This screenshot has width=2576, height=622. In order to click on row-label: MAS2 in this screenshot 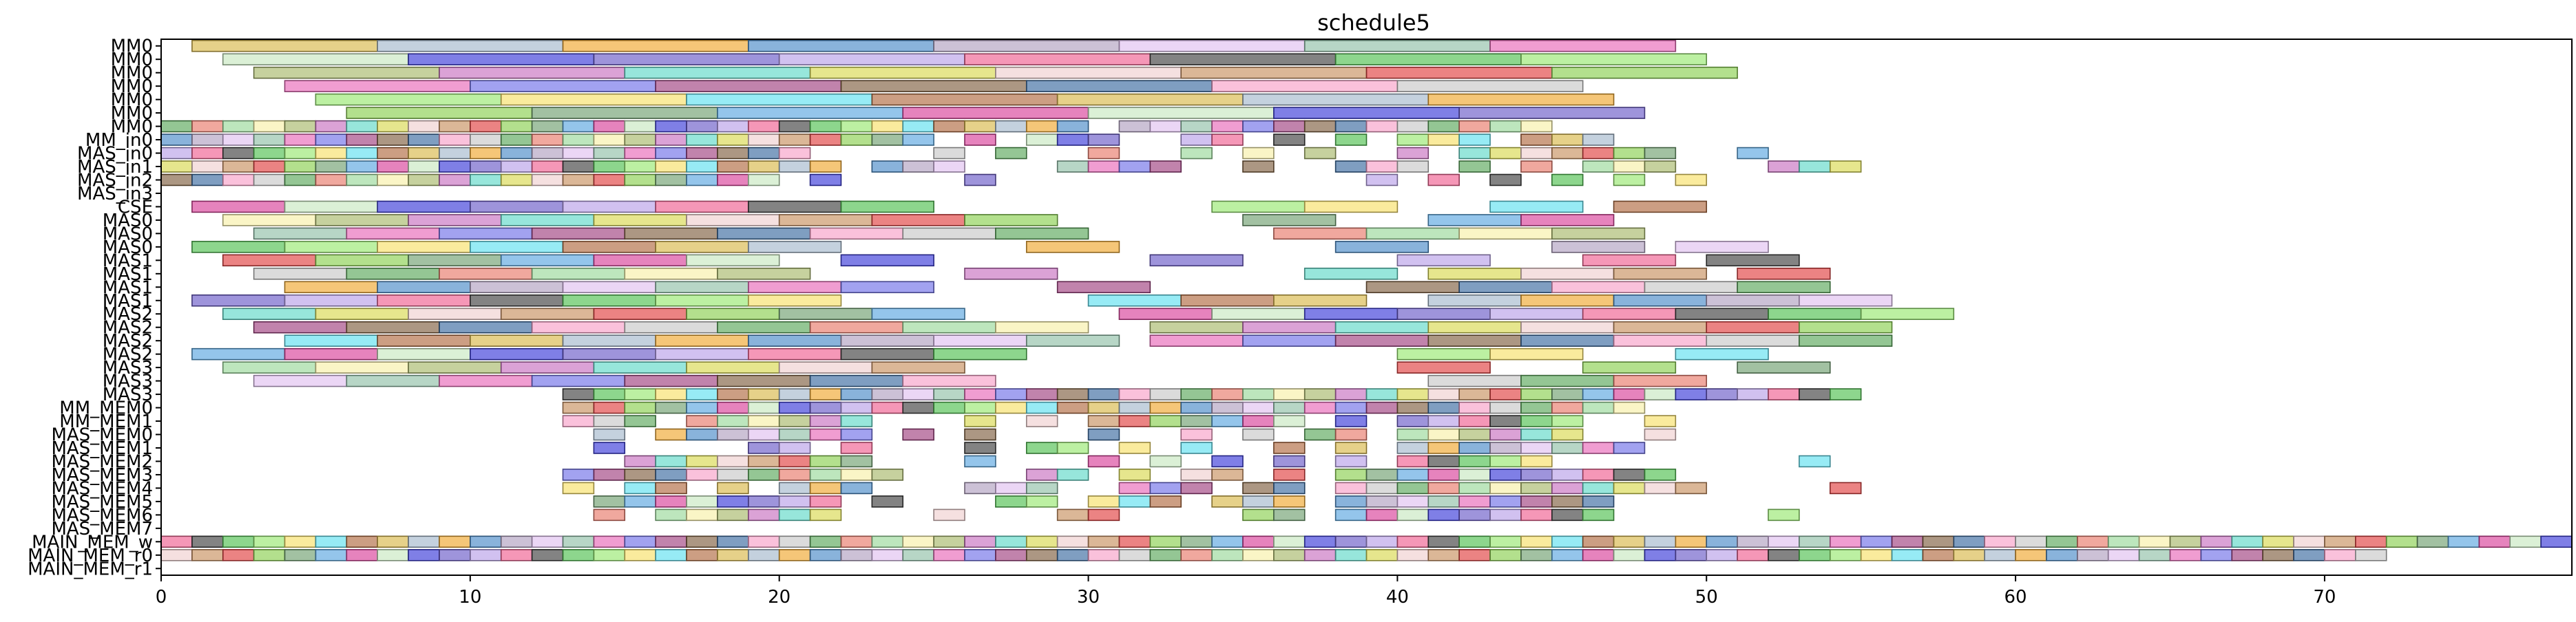, I will do `click(128, 314)`.